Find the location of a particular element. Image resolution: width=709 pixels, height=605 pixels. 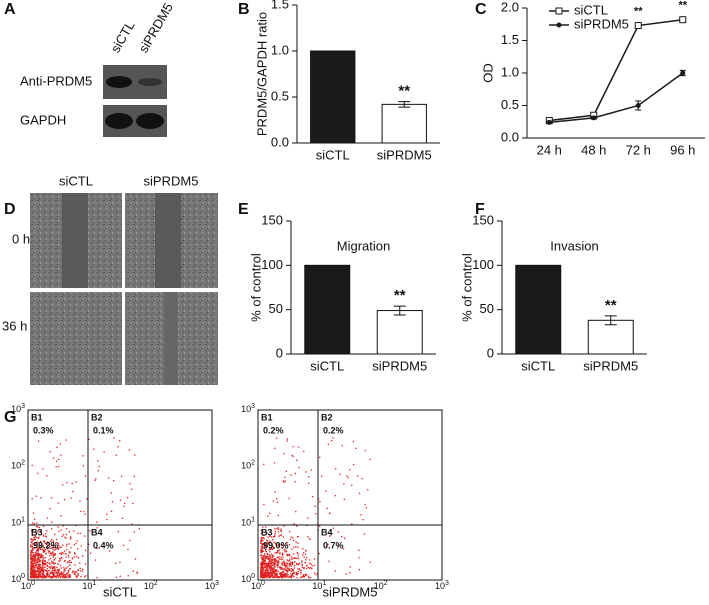

quadrant-name: B3 is located at coordinates (37, 532).